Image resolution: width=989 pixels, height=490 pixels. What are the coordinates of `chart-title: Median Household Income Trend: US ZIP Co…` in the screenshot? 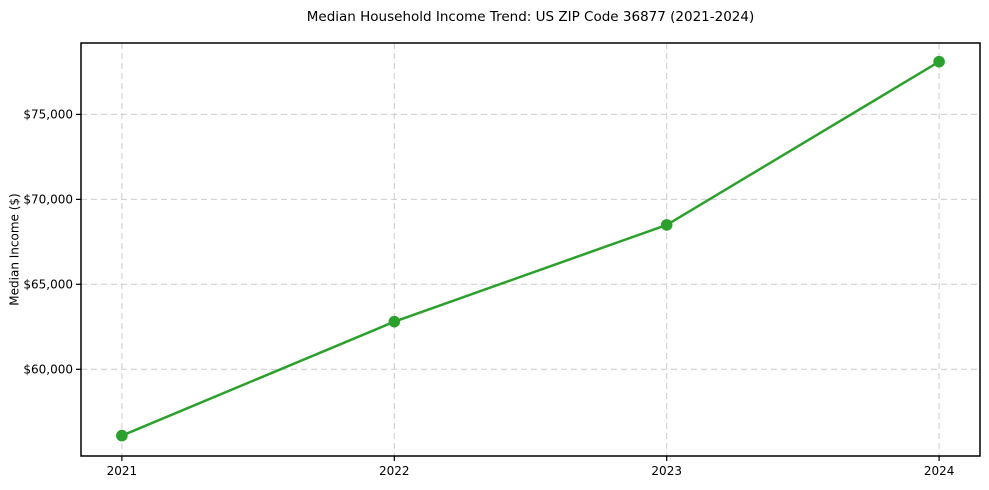 It's located at (530, 17).